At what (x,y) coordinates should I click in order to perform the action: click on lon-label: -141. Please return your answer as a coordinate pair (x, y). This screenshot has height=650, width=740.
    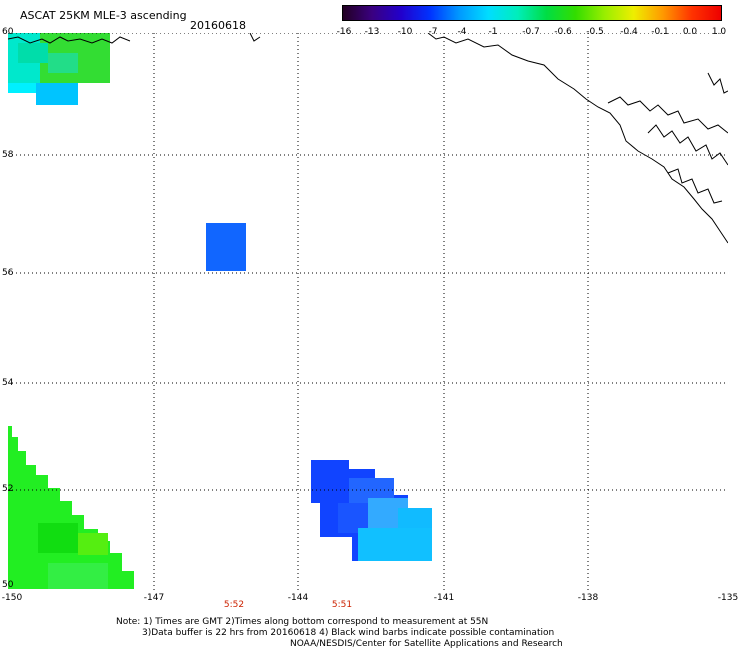
    Looking at the image, I should click on (444, 598).